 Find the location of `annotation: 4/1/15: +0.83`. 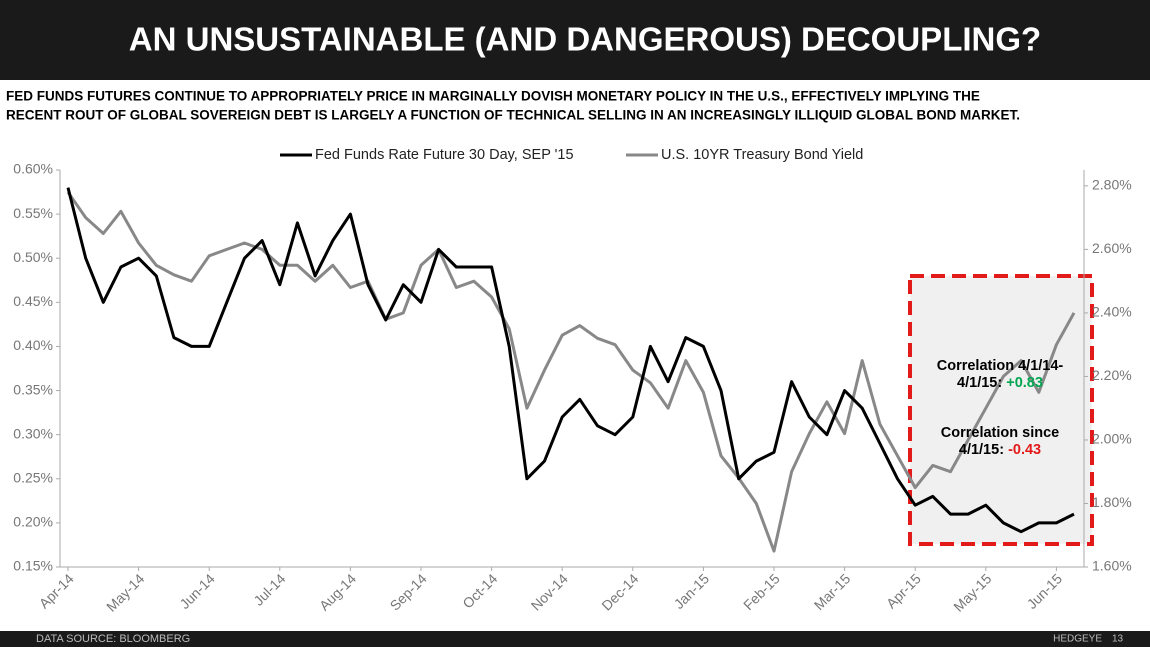

annotation: 4/1/15: +0.83 is located at coordinates (1000, 383).